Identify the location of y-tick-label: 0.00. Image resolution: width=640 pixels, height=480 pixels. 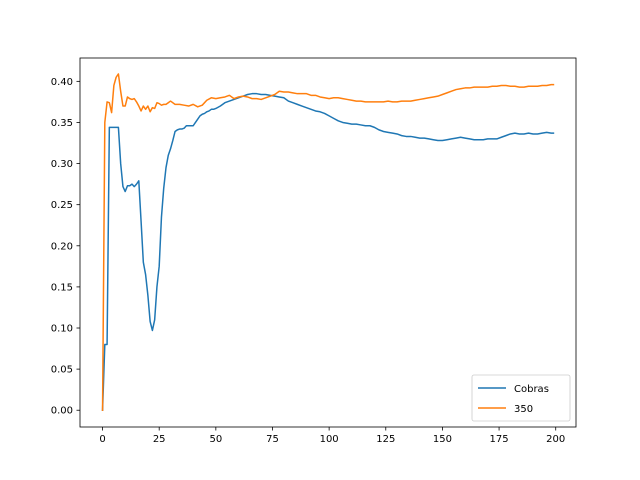
(62, 411).